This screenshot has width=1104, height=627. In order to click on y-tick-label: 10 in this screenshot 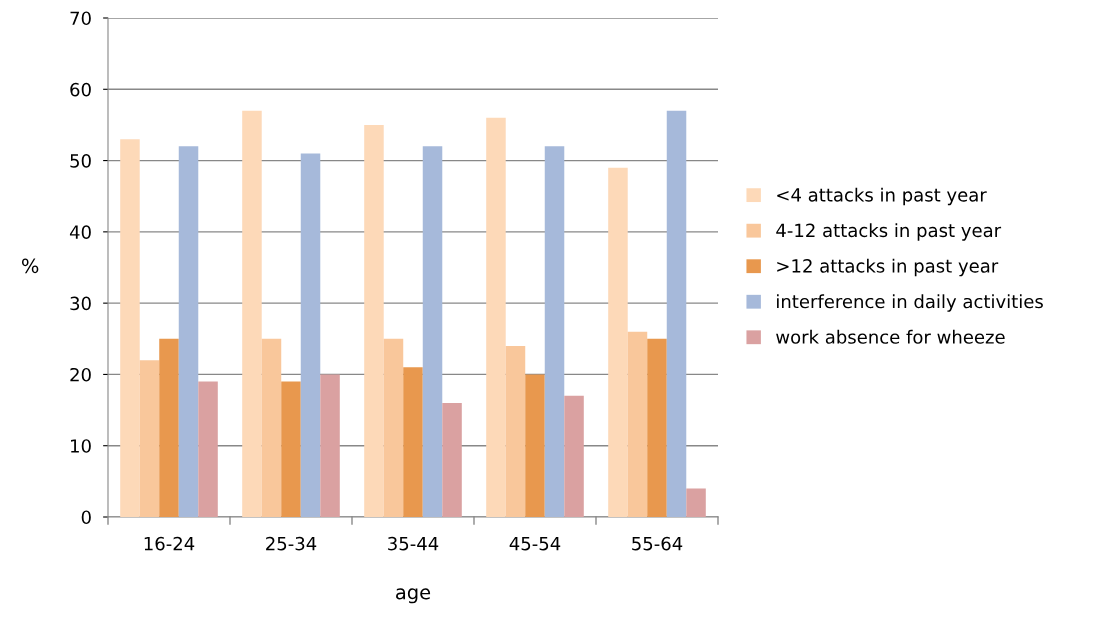, I will do `click(81, 446)`.